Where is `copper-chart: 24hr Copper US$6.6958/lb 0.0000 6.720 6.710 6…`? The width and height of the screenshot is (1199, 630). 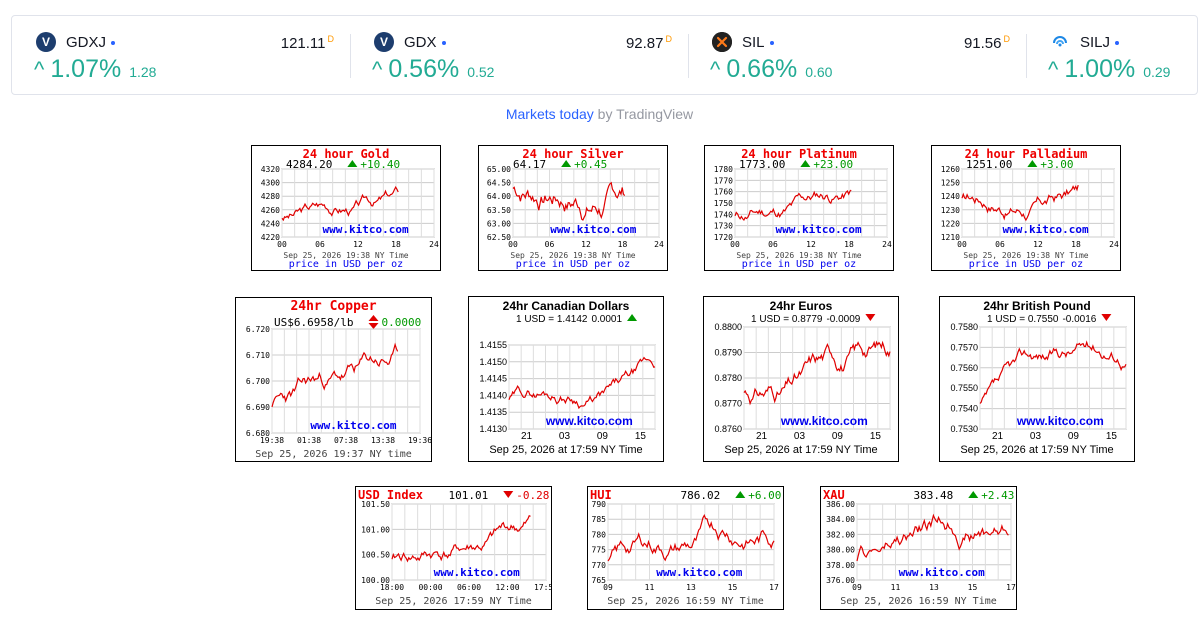 copper-chart: 24hr Copper US$6.6958/lb 0.0000 6.720 6.710 6… is located at coordinates (333, 379).